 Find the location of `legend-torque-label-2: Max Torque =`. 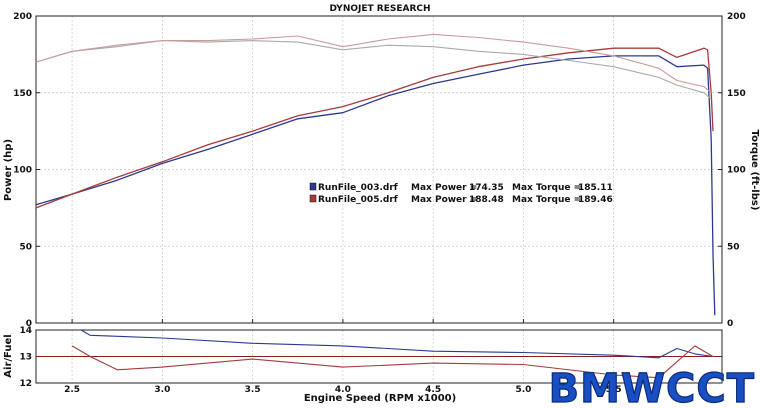

legend-torque-label-2: Max Torque = is located at coordinates (546, 200).